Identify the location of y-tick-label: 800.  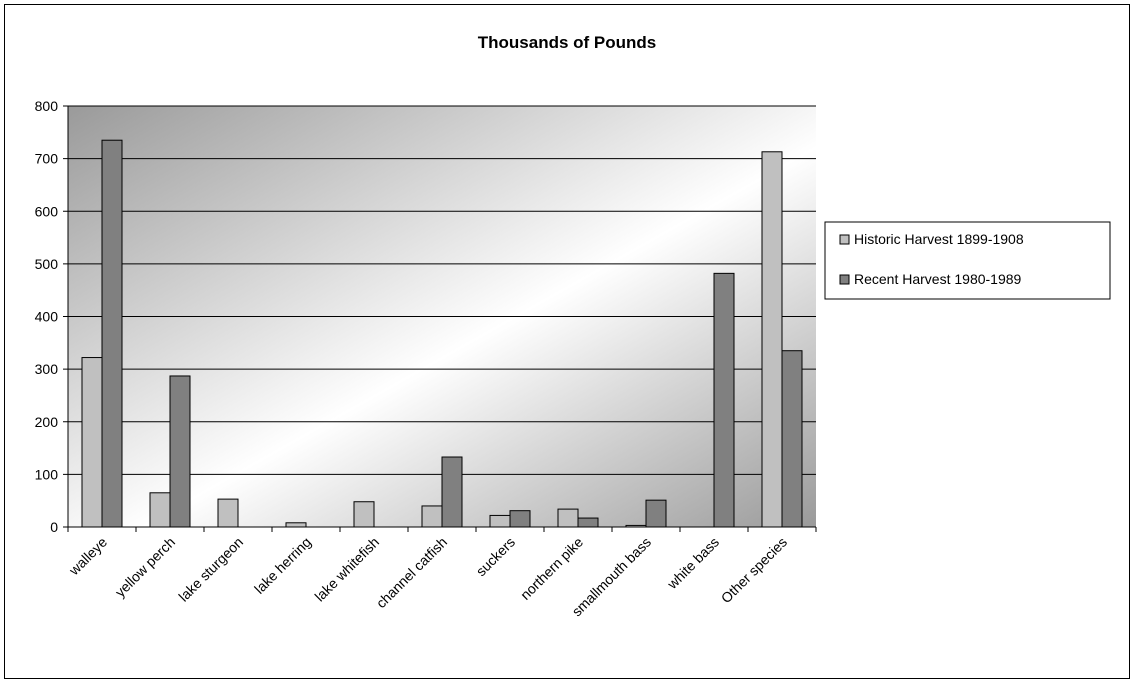
(47, 106).